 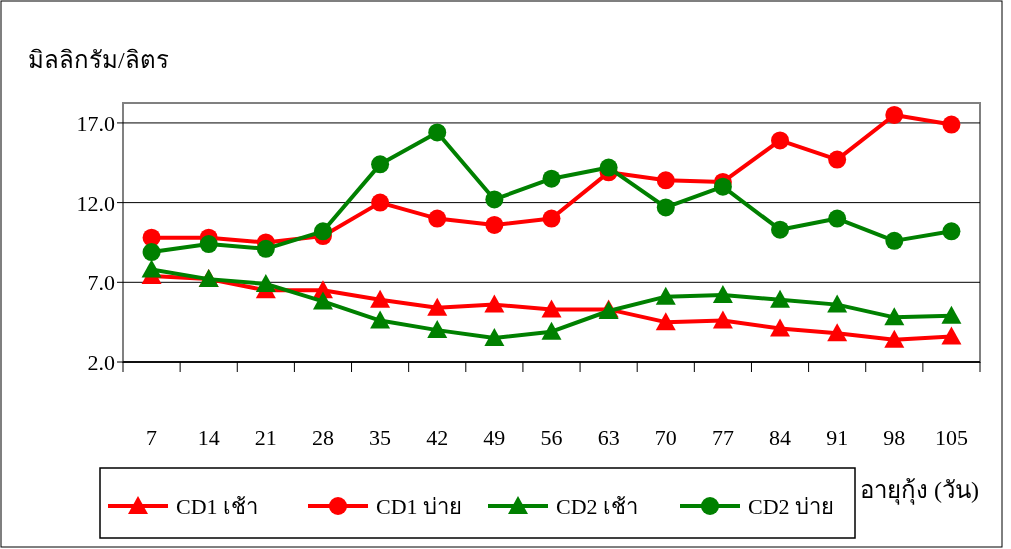 I want to click on x-tick-label: 91, so click(x=837, y=437).